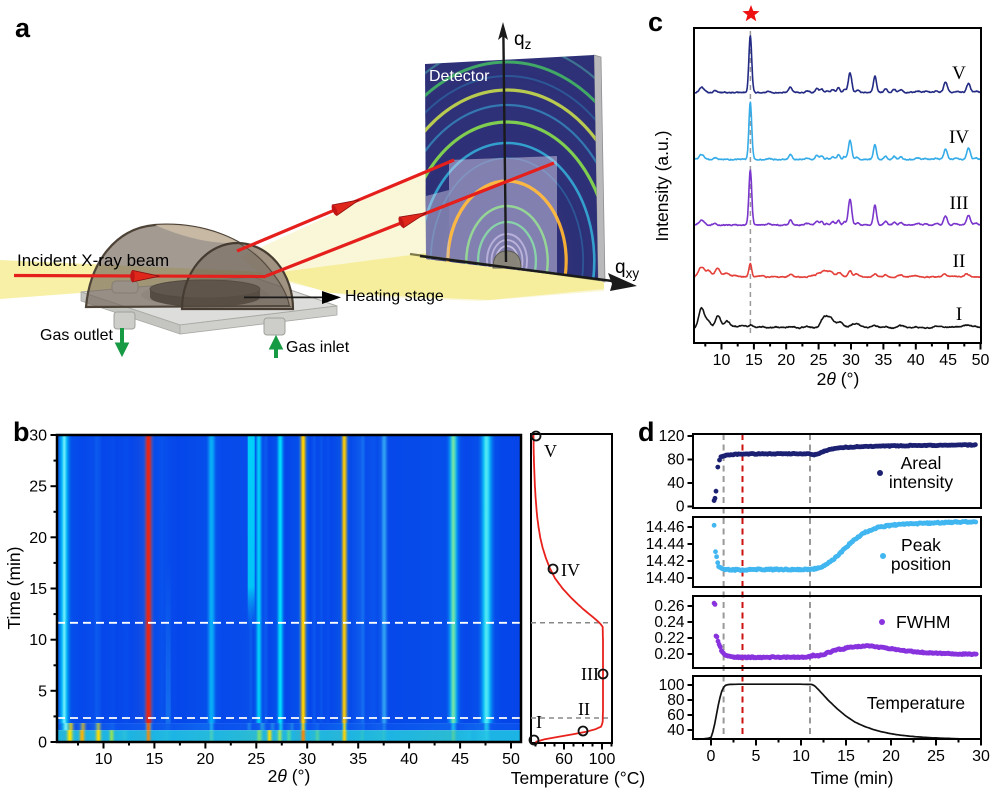  I want to click on svg-text: Detector, so click(459, 76).